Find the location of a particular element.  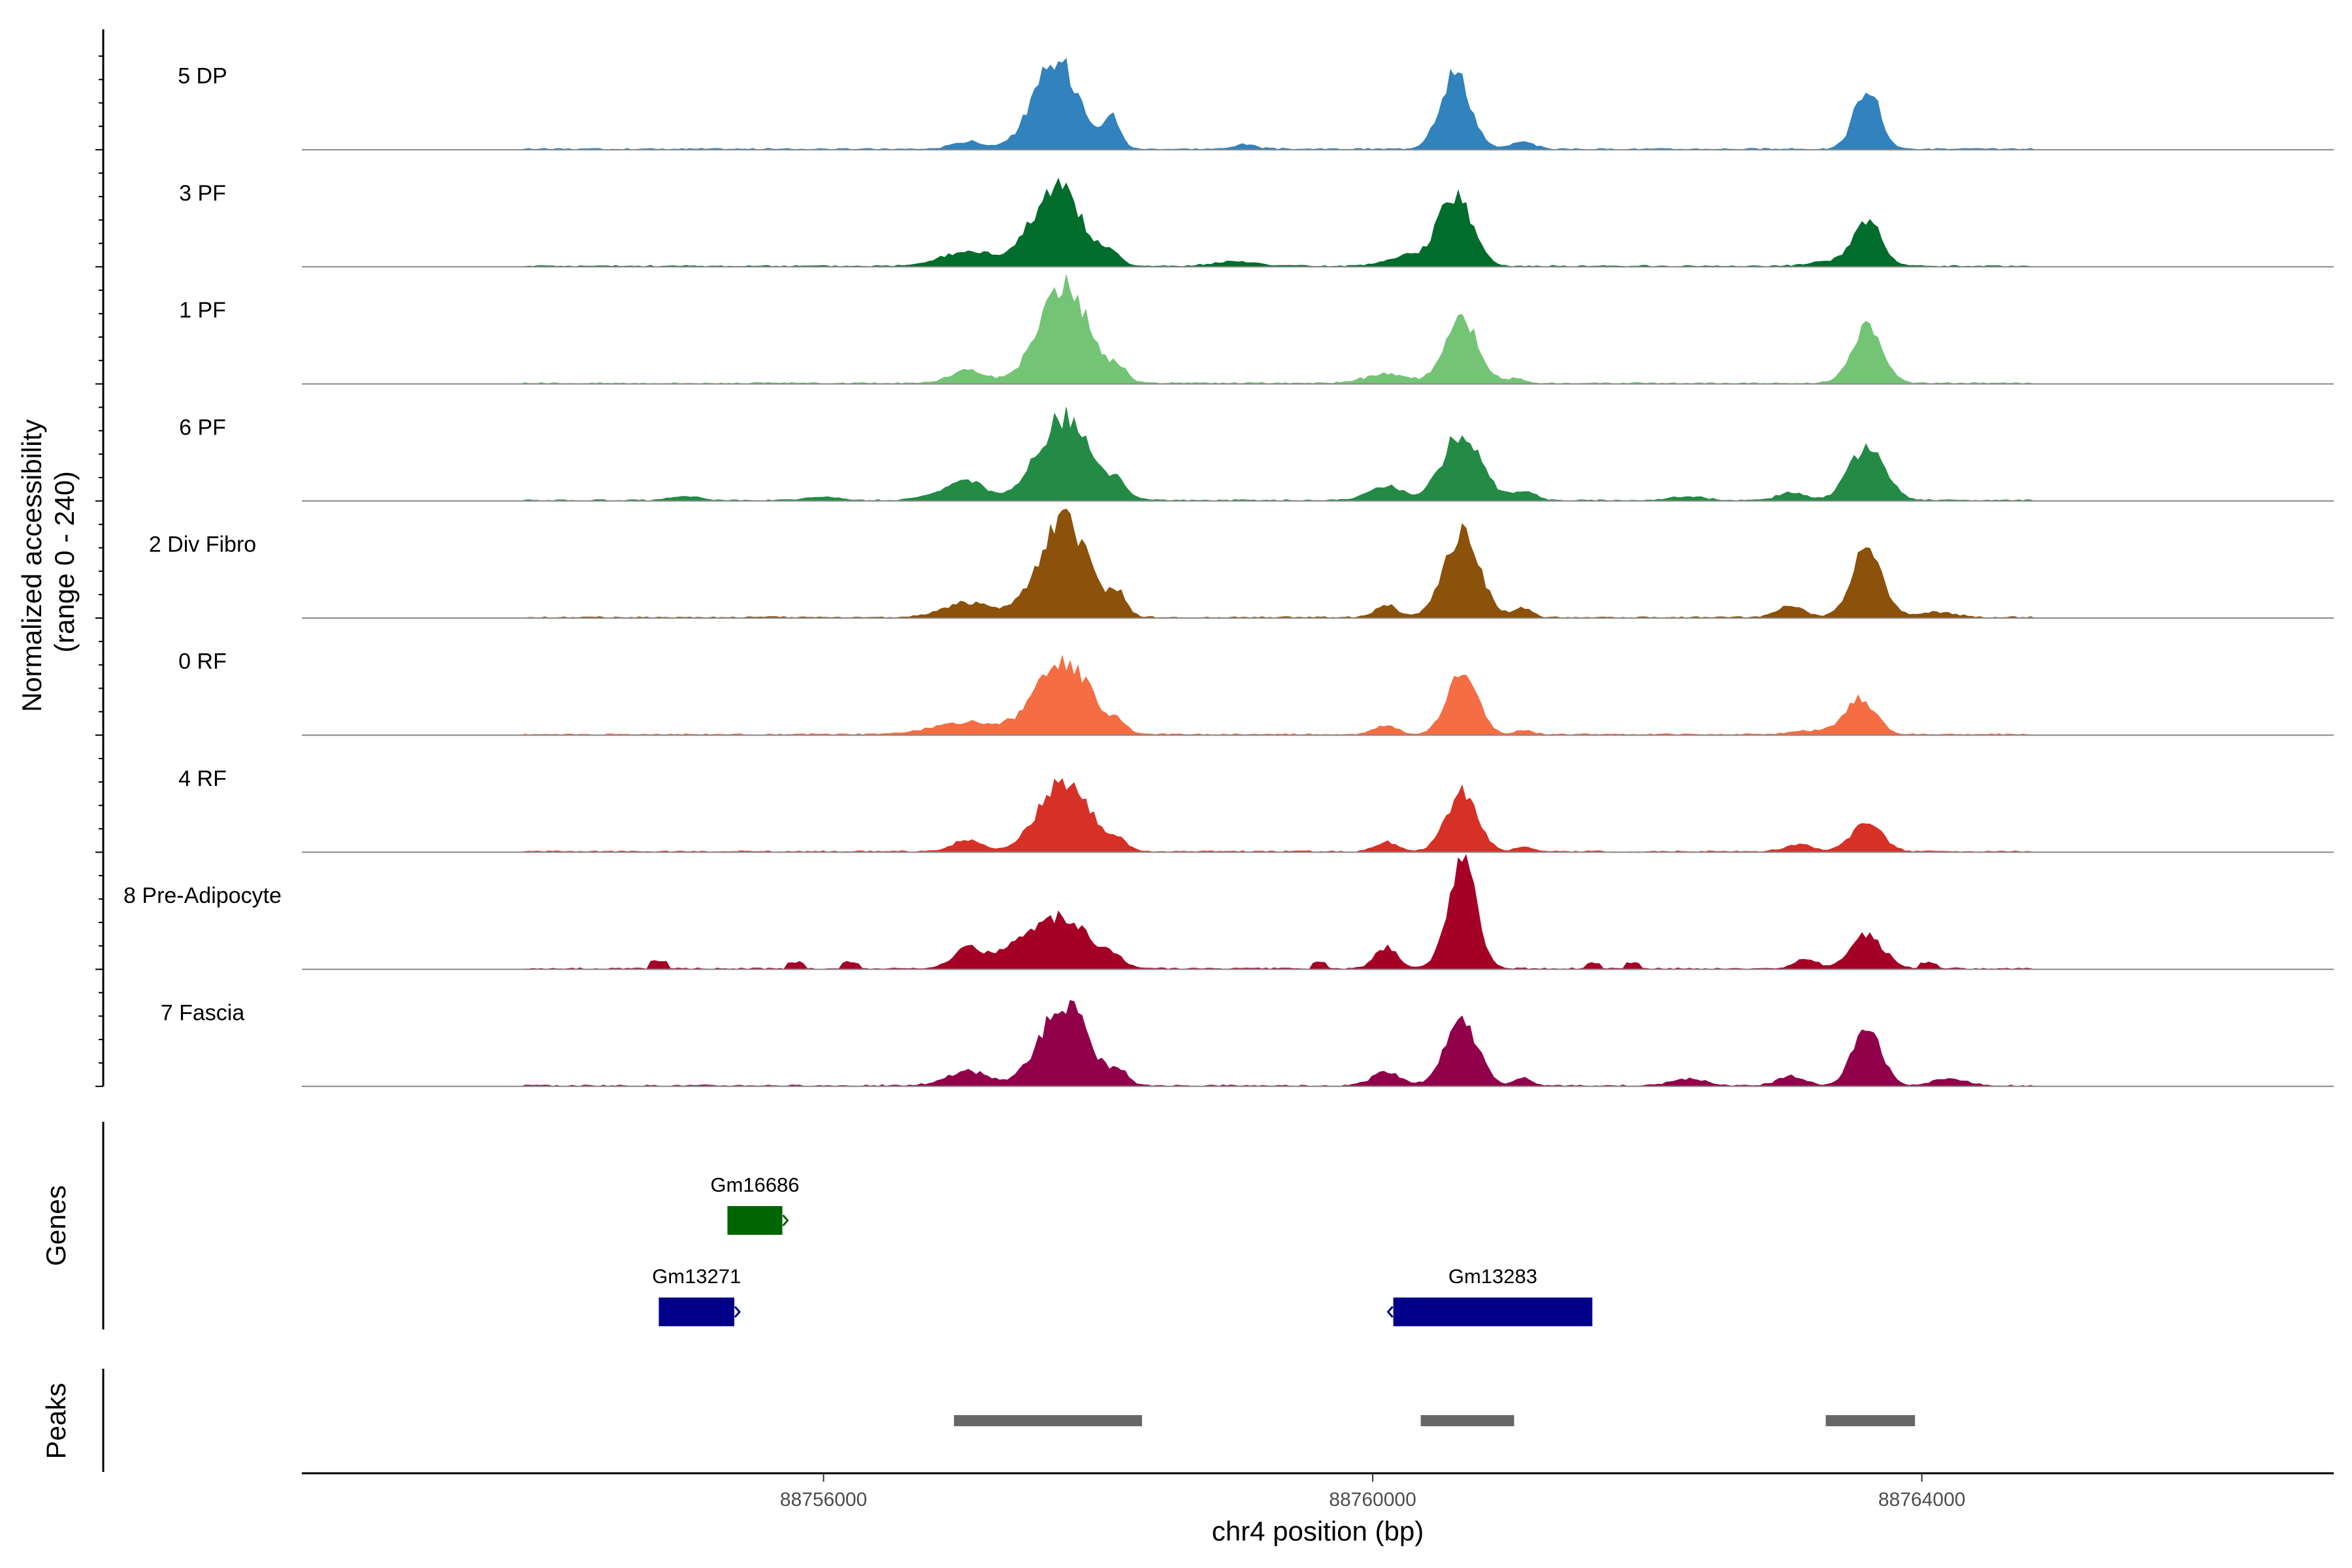

track-label: 4 RF is located at coordinates (202, 778).